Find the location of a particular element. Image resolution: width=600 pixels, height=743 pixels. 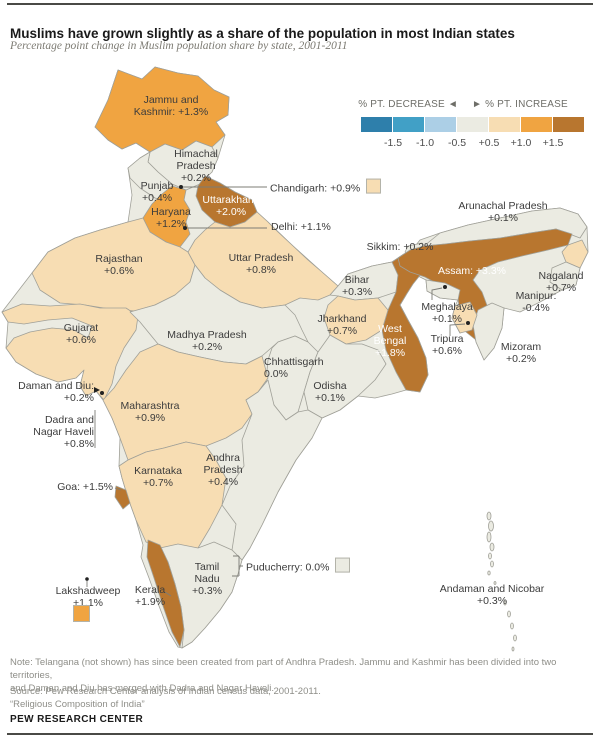

bracket-puducherry is located at coordinates (237, 566).